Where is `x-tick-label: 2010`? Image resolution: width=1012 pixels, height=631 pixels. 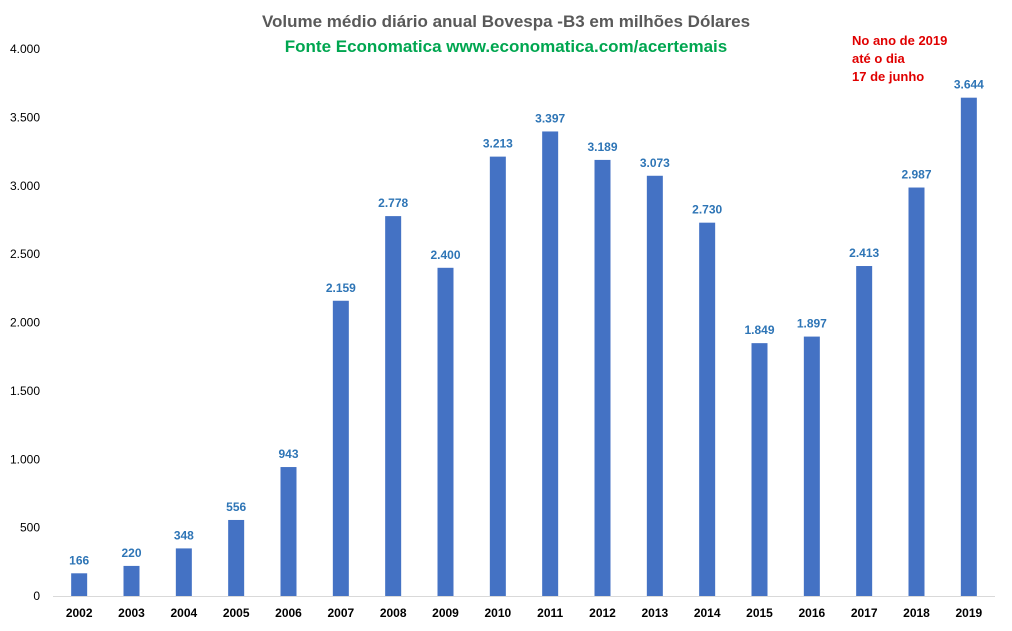 x-tick-label: 2010 is located at coordinates (497, 613).